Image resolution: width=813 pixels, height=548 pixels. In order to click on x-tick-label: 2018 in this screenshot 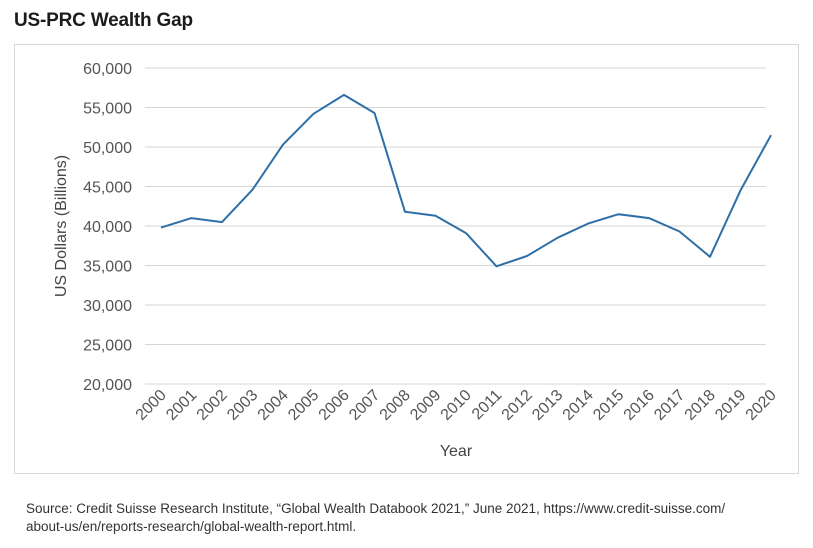, I will do `click(700, 405)`.